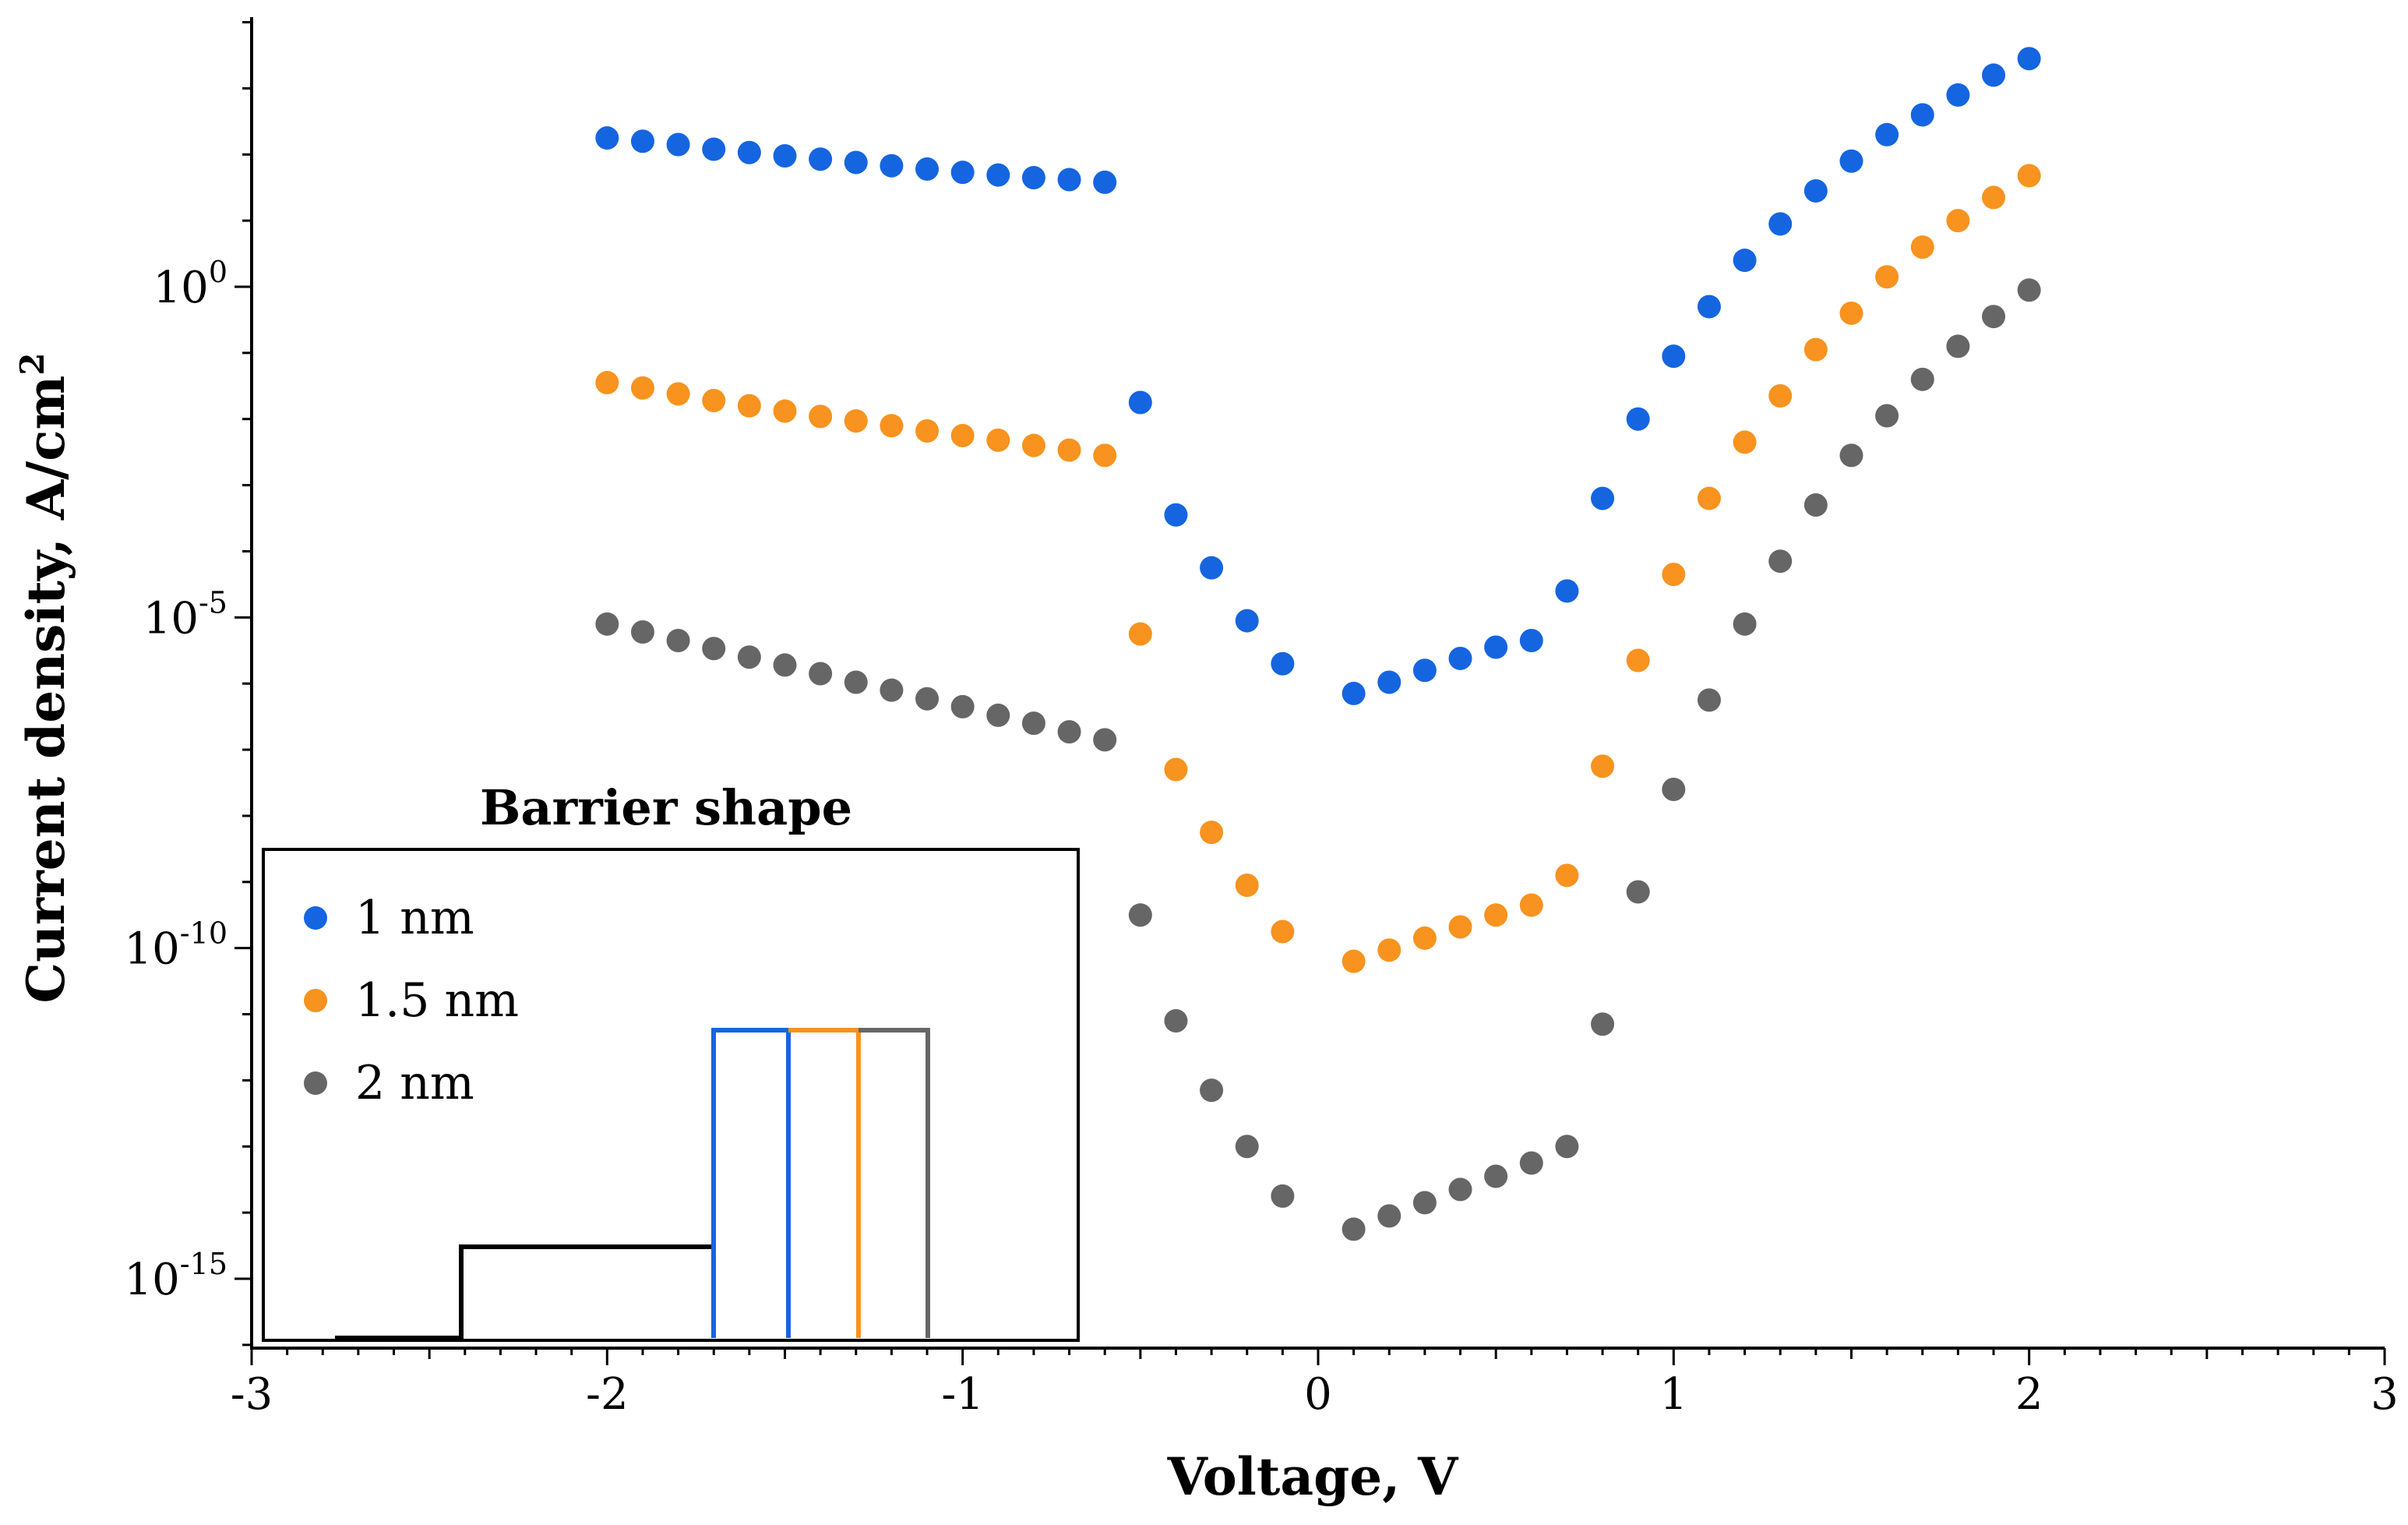 This screenshot has width=2408, height=1525. Describe the element at coordinates (46, 690) in the screenshot. I see `y-axis-title-main: Current density, A/cm` at that location.